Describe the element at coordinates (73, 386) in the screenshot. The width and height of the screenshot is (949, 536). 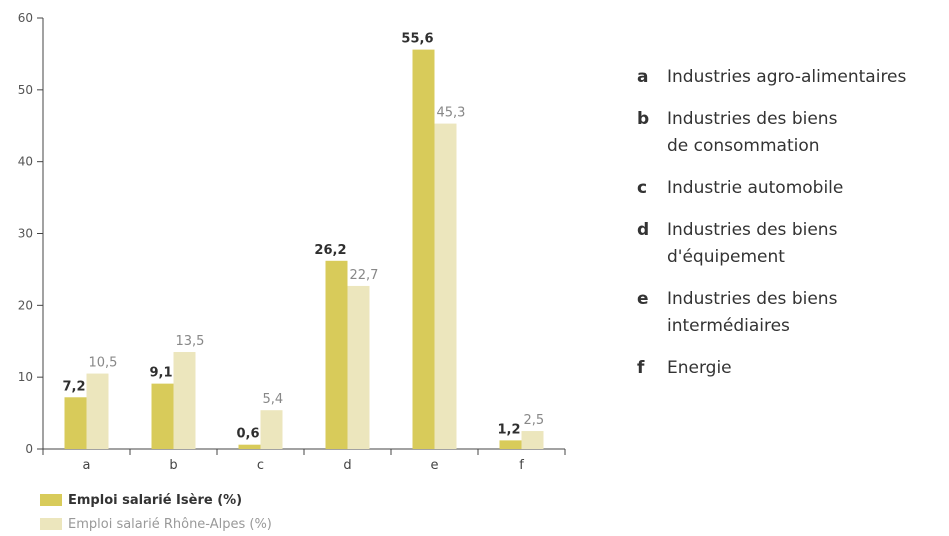
I see `value-label-isere: 7,2` at that location.